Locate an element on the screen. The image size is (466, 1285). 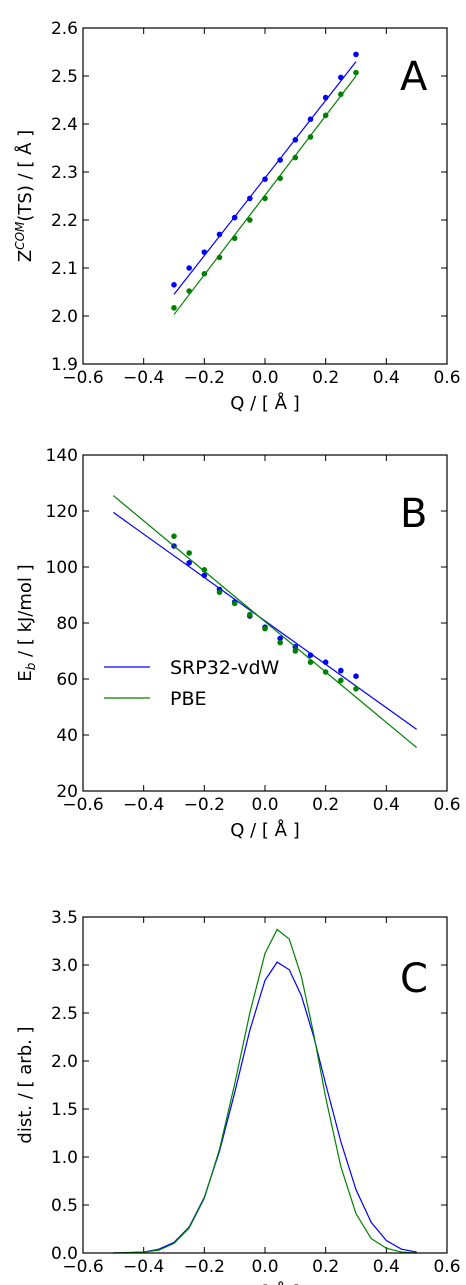
y-axis-label-rest: (TS) / [ Å ] is located at coordinates (25, 176).